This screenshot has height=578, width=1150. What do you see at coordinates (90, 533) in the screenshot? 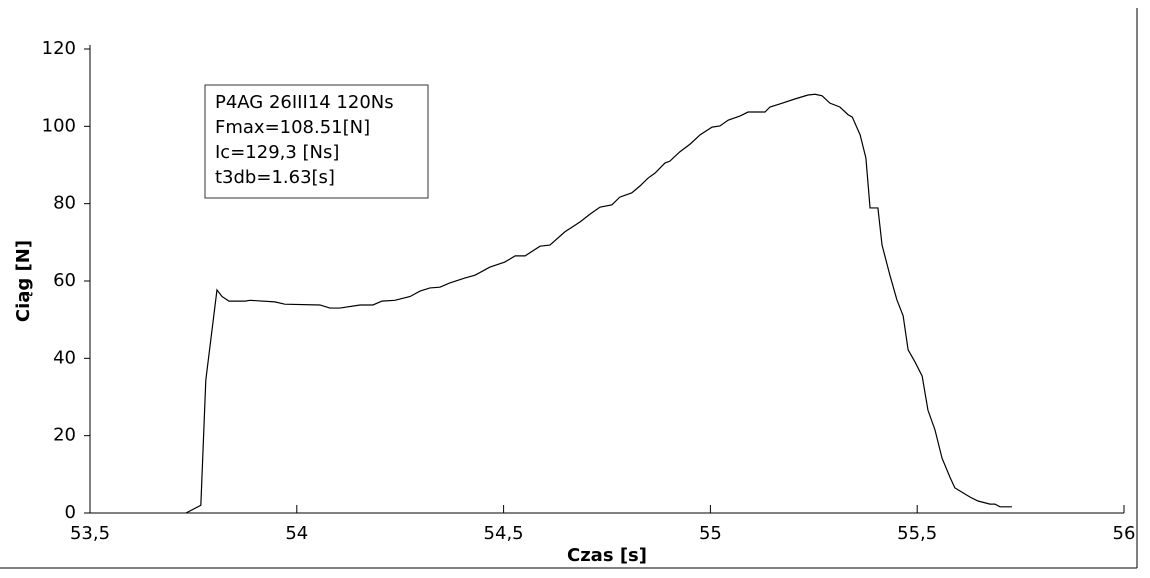
I see `x-tick-label: 53,5` at bounding box center [90, 533].